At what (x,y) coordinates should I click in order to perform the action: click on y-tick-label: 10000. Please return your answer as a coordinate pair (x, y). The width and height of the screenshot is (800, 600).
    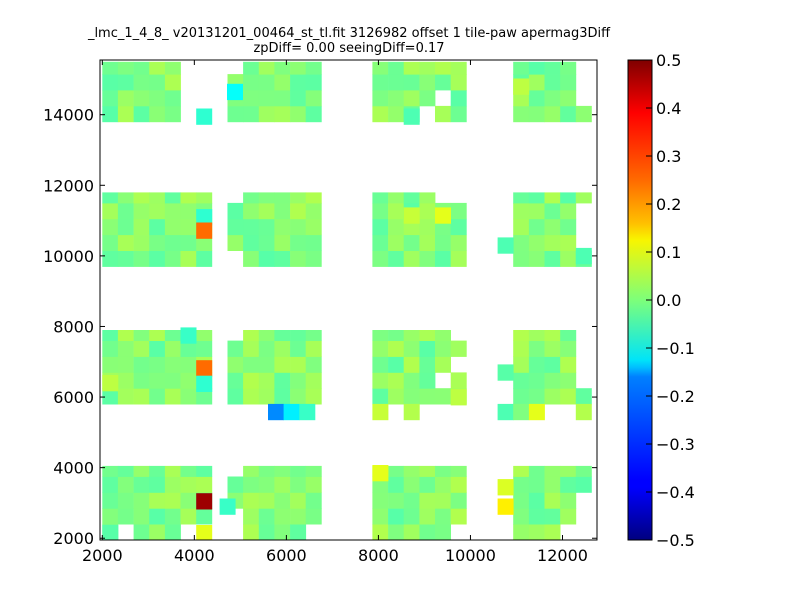
    Looking at the image, I should click on (68, 256).